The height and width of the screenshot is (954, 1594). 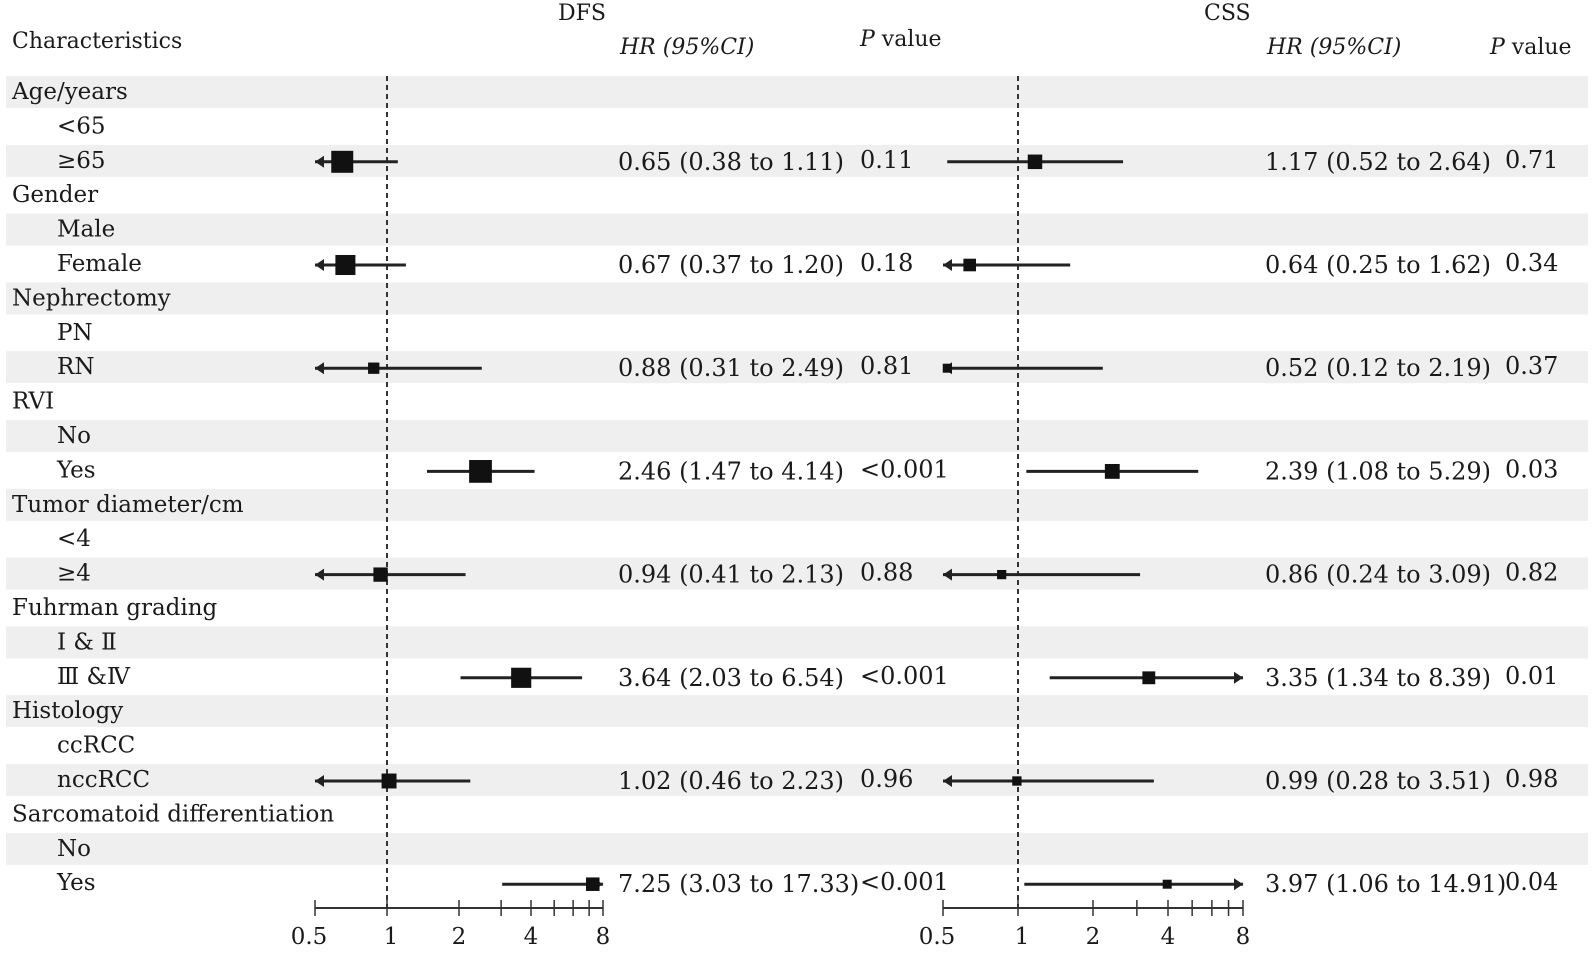 I want to click on css-p-italic: P, so click(x=1497, y=47).